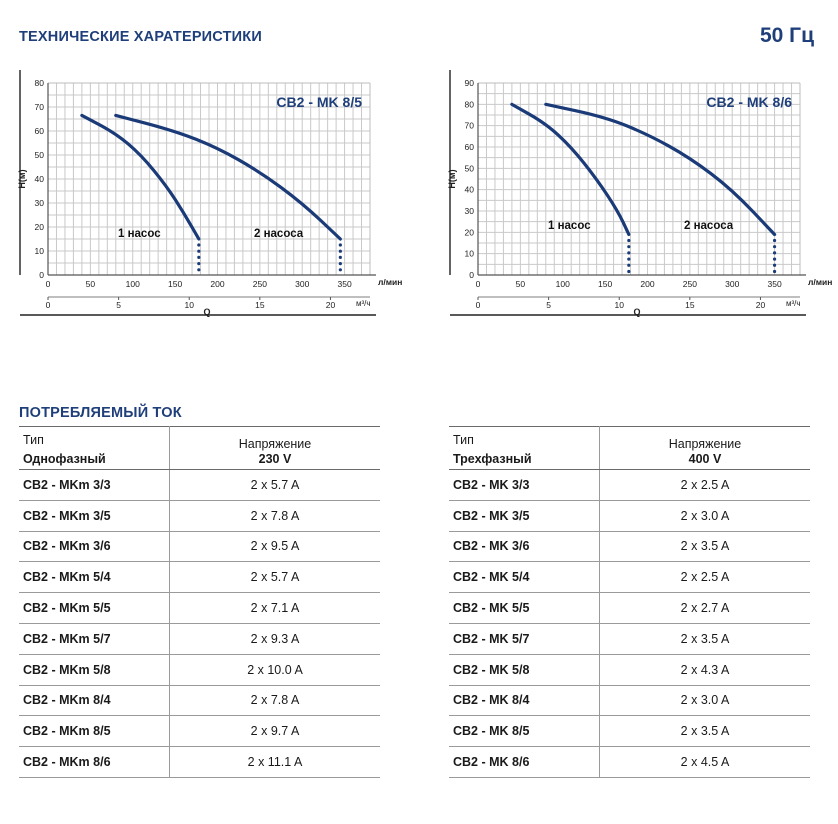 Image resolution: width=838 pixels, height=824 pixels. Describe the element at coordinates (319, 102) in the screenshot. I see `chart-title: CB2 - MK 8/5` at that location.